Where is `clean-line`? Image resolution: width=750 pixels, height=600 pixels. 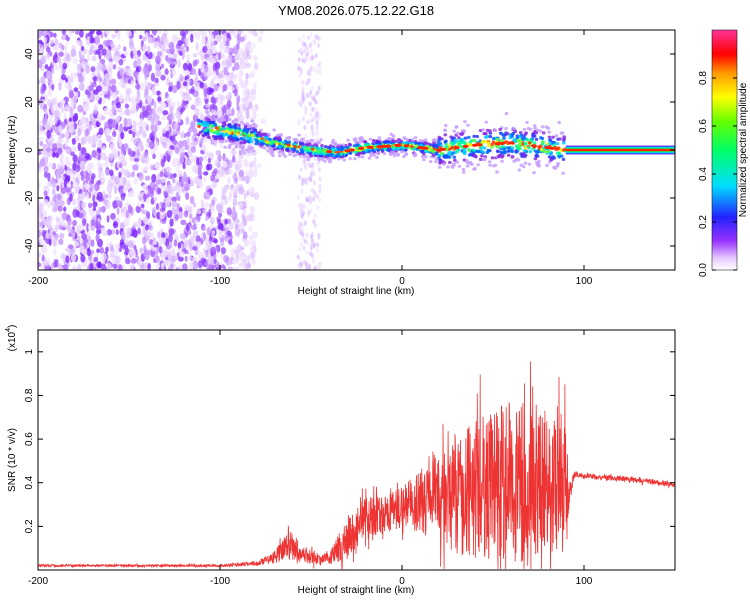
clean-line is located at coordinates (620, 150).